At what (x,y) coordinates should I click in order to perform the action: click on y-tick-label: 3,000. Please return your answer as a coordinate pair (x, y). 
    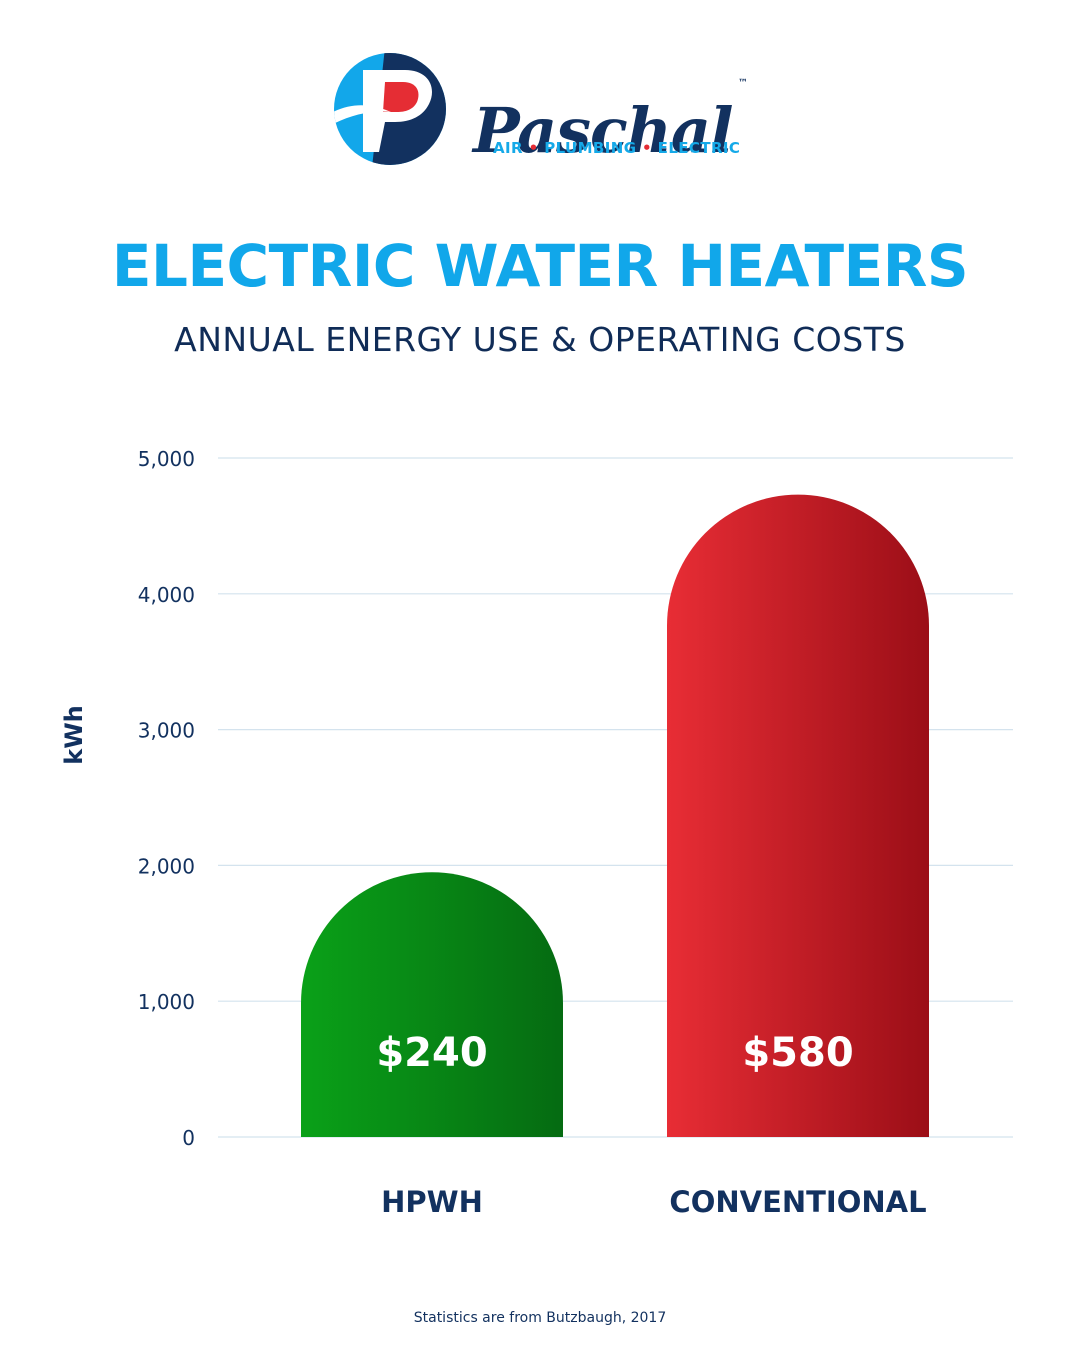
    Looking at the image, I should click on (166, 731).